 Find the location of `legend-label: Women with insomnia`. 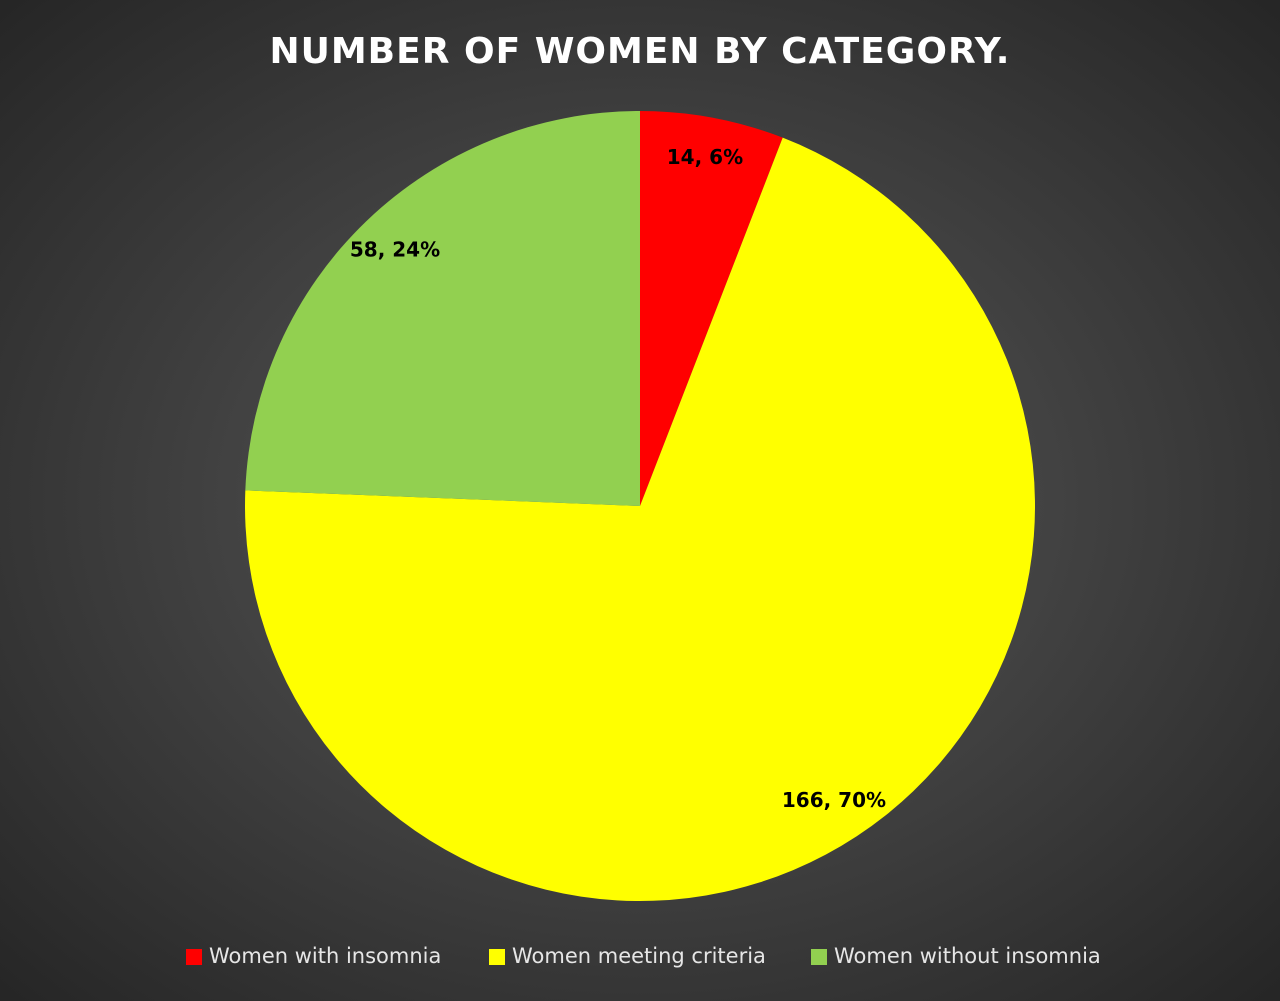

legend-label: Women with insomnia is located at coordinates (325, 956).